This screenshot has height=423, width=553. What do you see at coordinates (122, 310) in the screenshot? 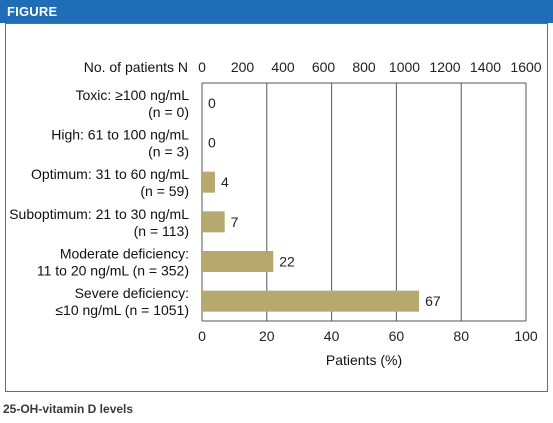
I see `category-sublabel: ≤10 ng/mL (n = 1051)` at bounding box center [122, 310].